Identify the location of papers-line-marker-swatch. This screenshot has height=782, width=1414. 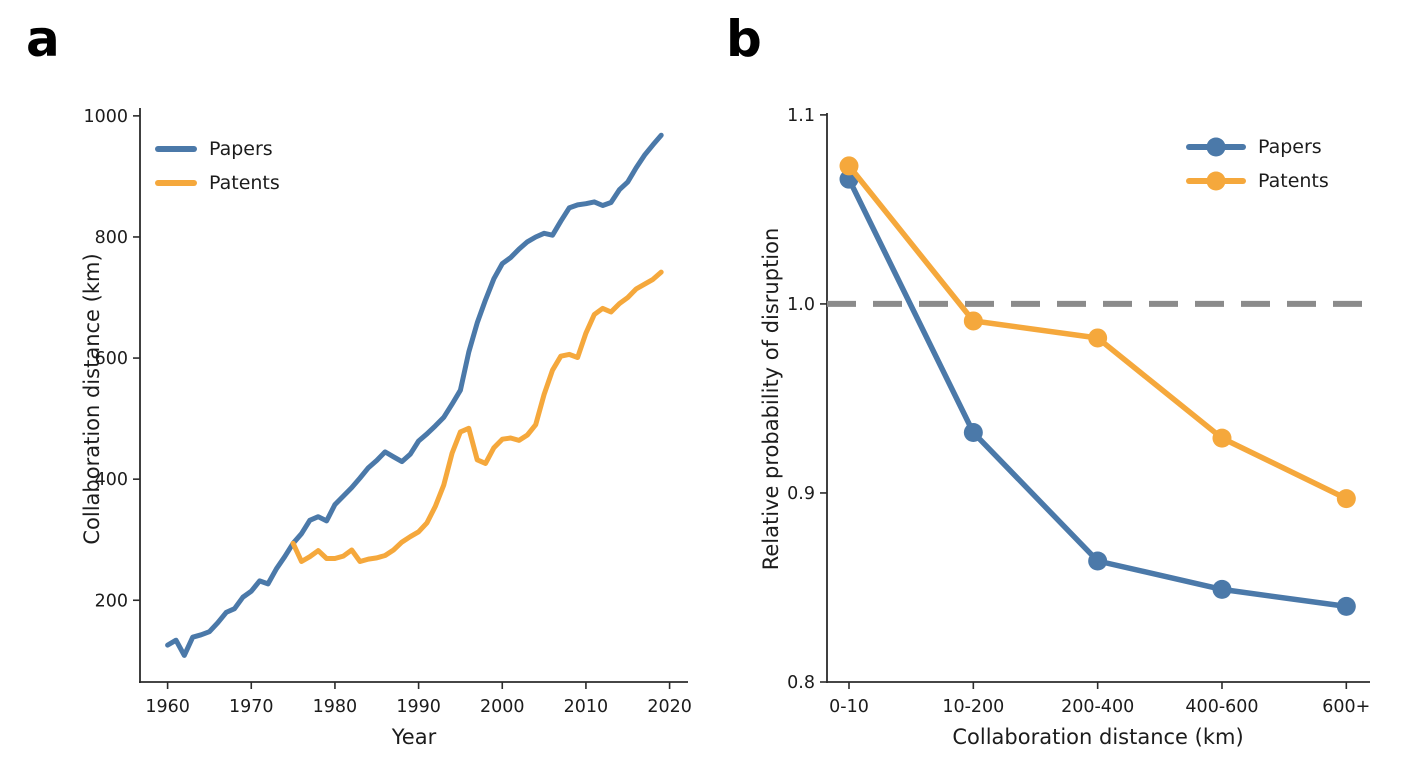
(1216, 147).